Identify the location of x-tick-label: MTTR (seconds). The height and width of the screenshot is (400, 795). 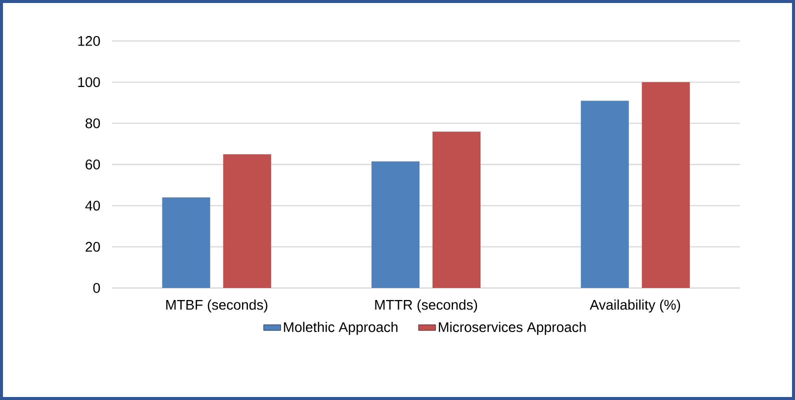
(426, 306).